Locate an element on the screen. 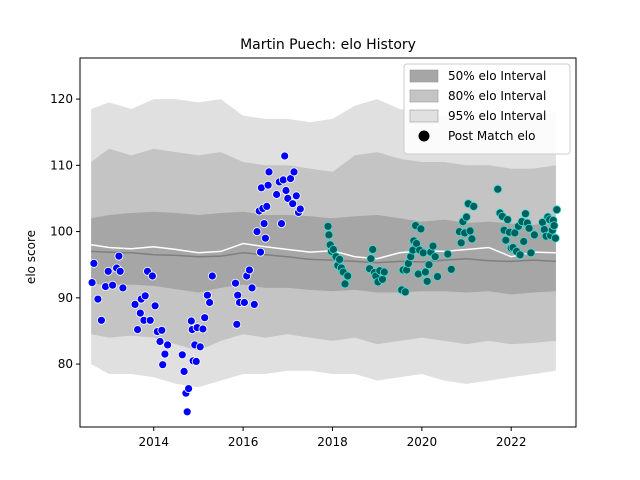 The width and height of the screenshot is (640, 480). chart-title: Martin Puech: elo History is located at coordinates (328, 45).